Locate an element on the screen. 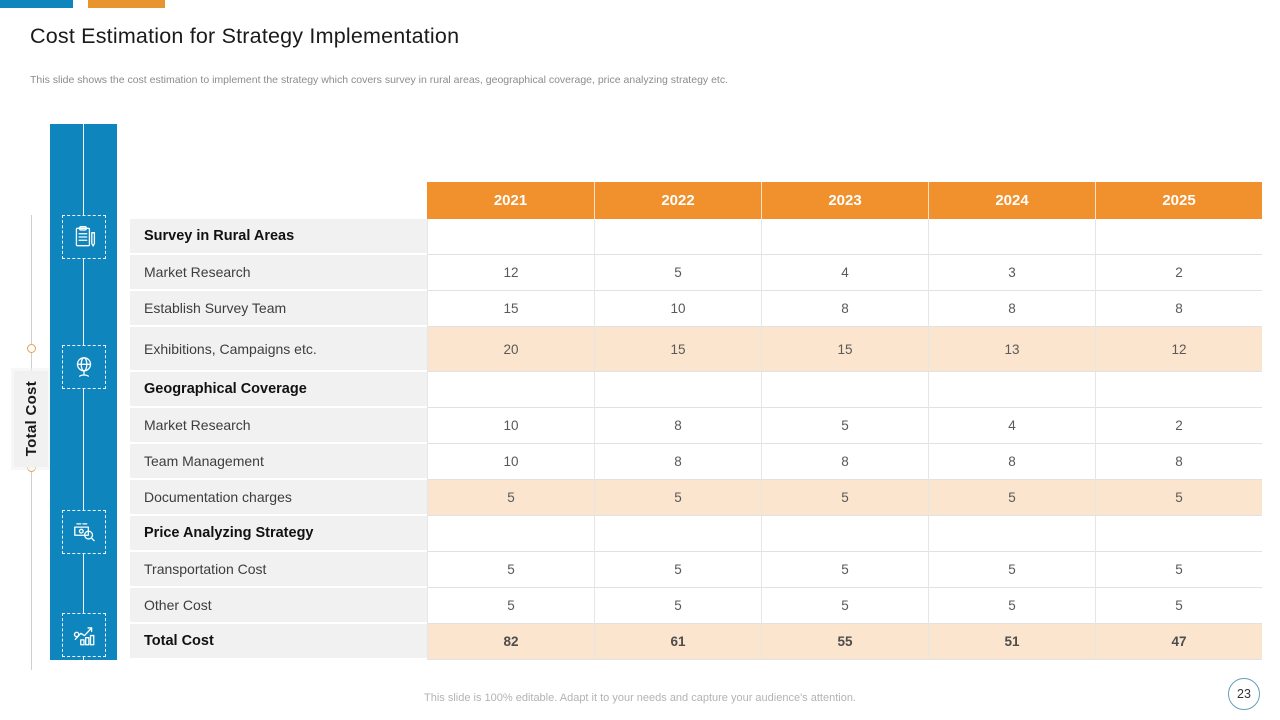 Image resolution: width=1280 pixels, height=720 pixels. price-analysis-icon is located at coordinates (84, 532).